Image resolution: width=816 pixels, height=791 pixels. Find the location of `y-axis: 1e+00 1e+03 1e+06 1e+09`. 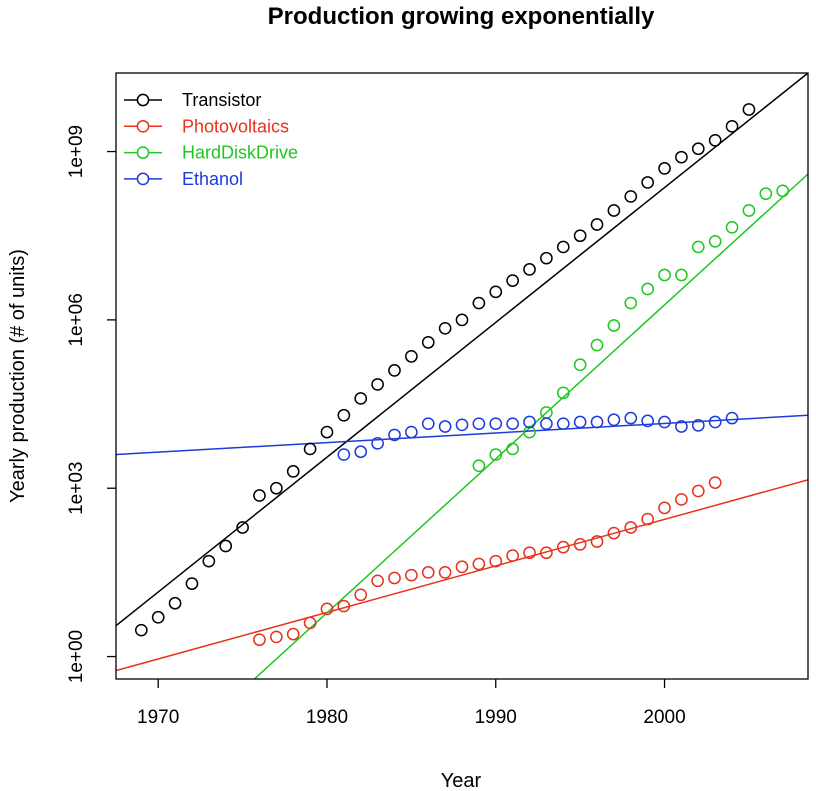

y-axis: 1e+00 1e+03 1e+06 1e+09 is located at coordinates (91, 404).